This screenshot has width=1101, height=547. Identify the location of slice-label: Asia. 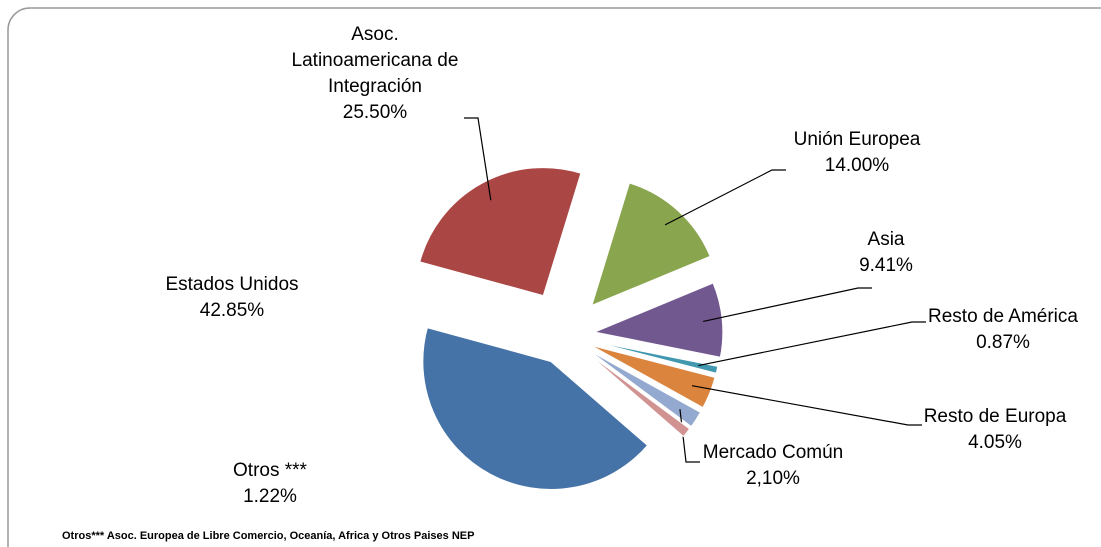
(886, 239).